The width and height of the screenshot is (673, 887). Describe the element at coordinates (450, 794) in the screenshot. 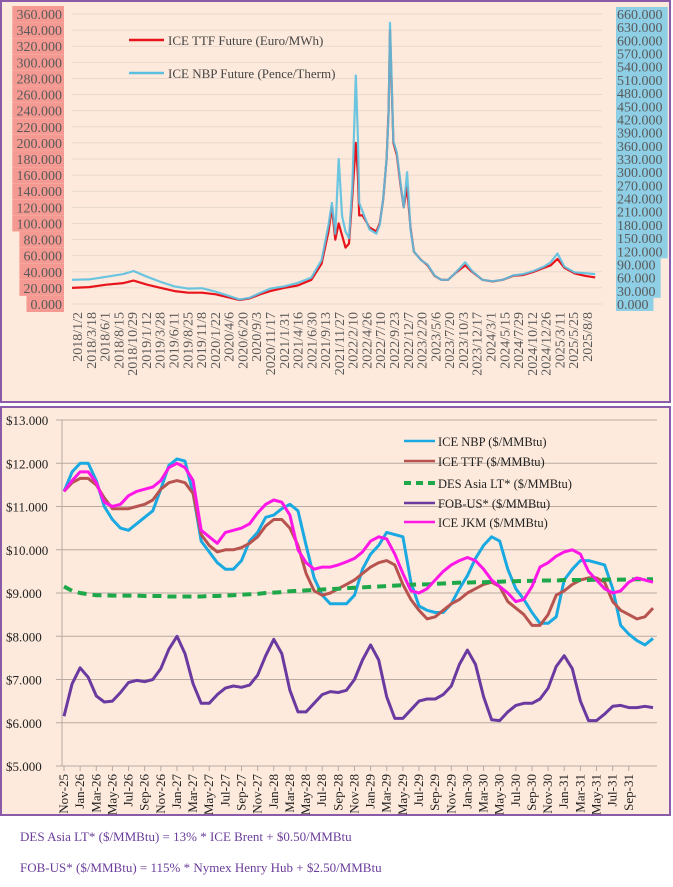

I see `x-tick-label: Nov-29` at that location.